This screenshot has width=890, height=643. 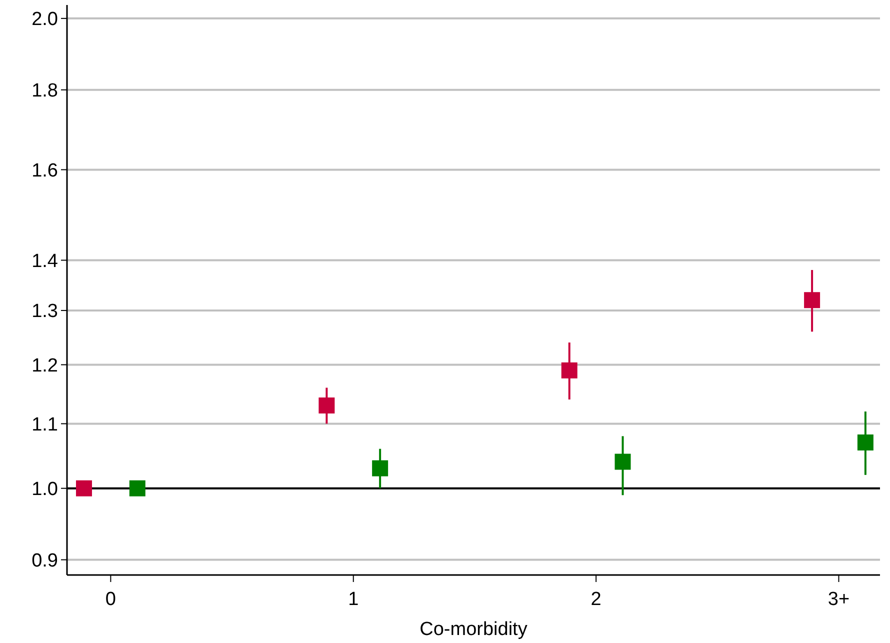 What do you see at coordinates (45, 489) in the screenshot?
I see `y-tick-label: 1.0` at bounding box center [45, 489].